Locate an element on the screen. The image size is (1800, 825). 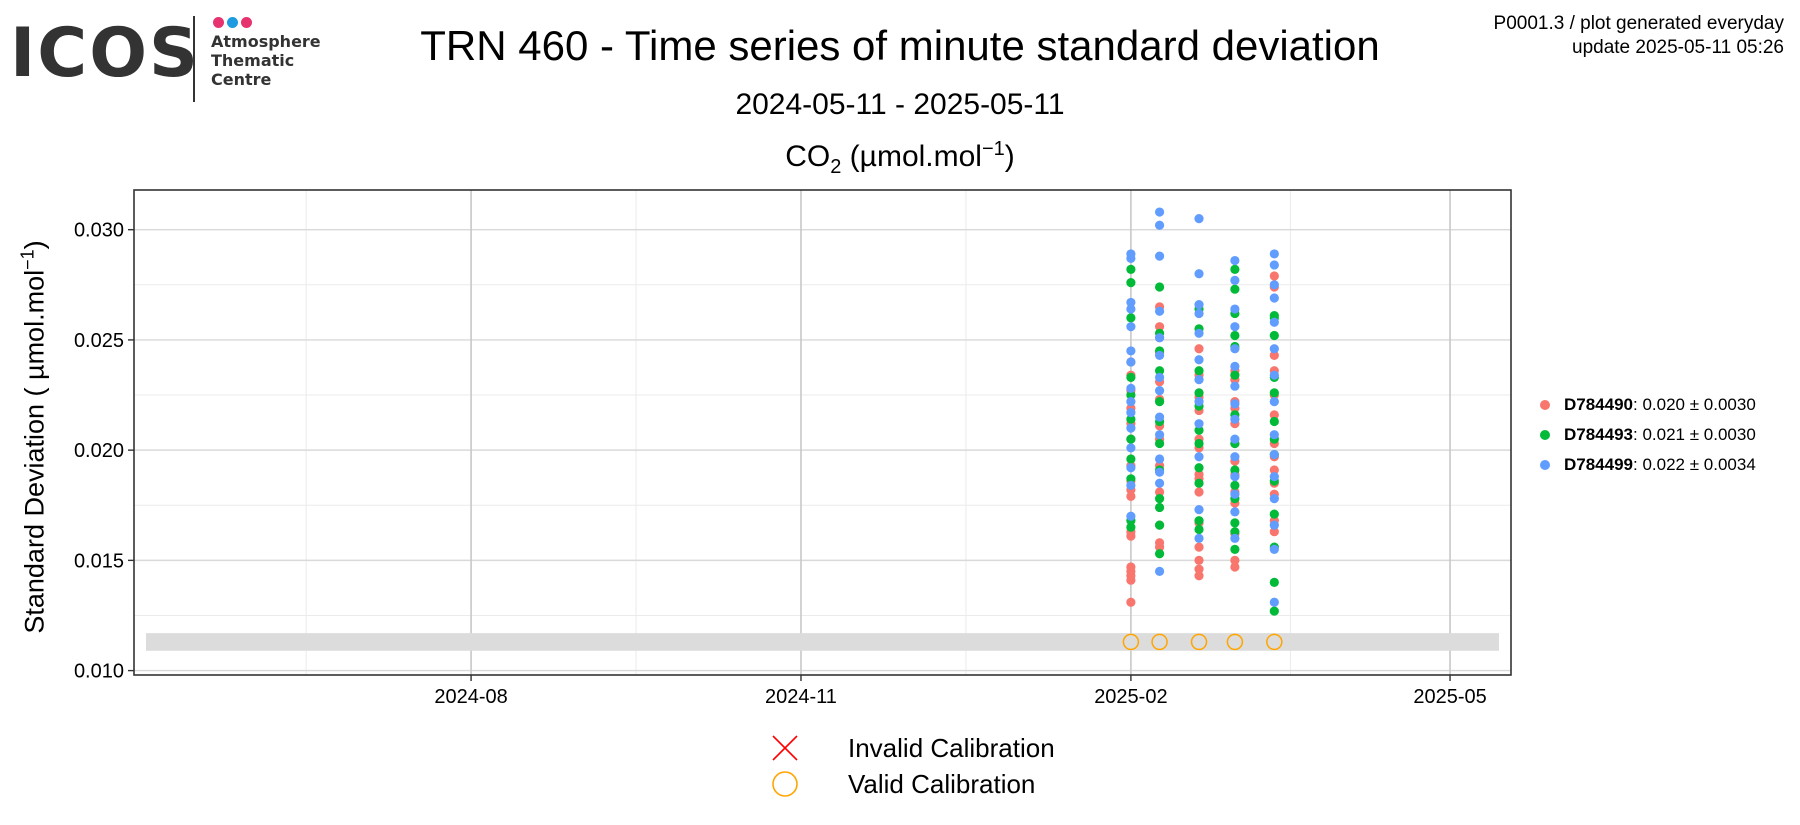
plot-title-prefix: CO is located at coordinates (808, 156).